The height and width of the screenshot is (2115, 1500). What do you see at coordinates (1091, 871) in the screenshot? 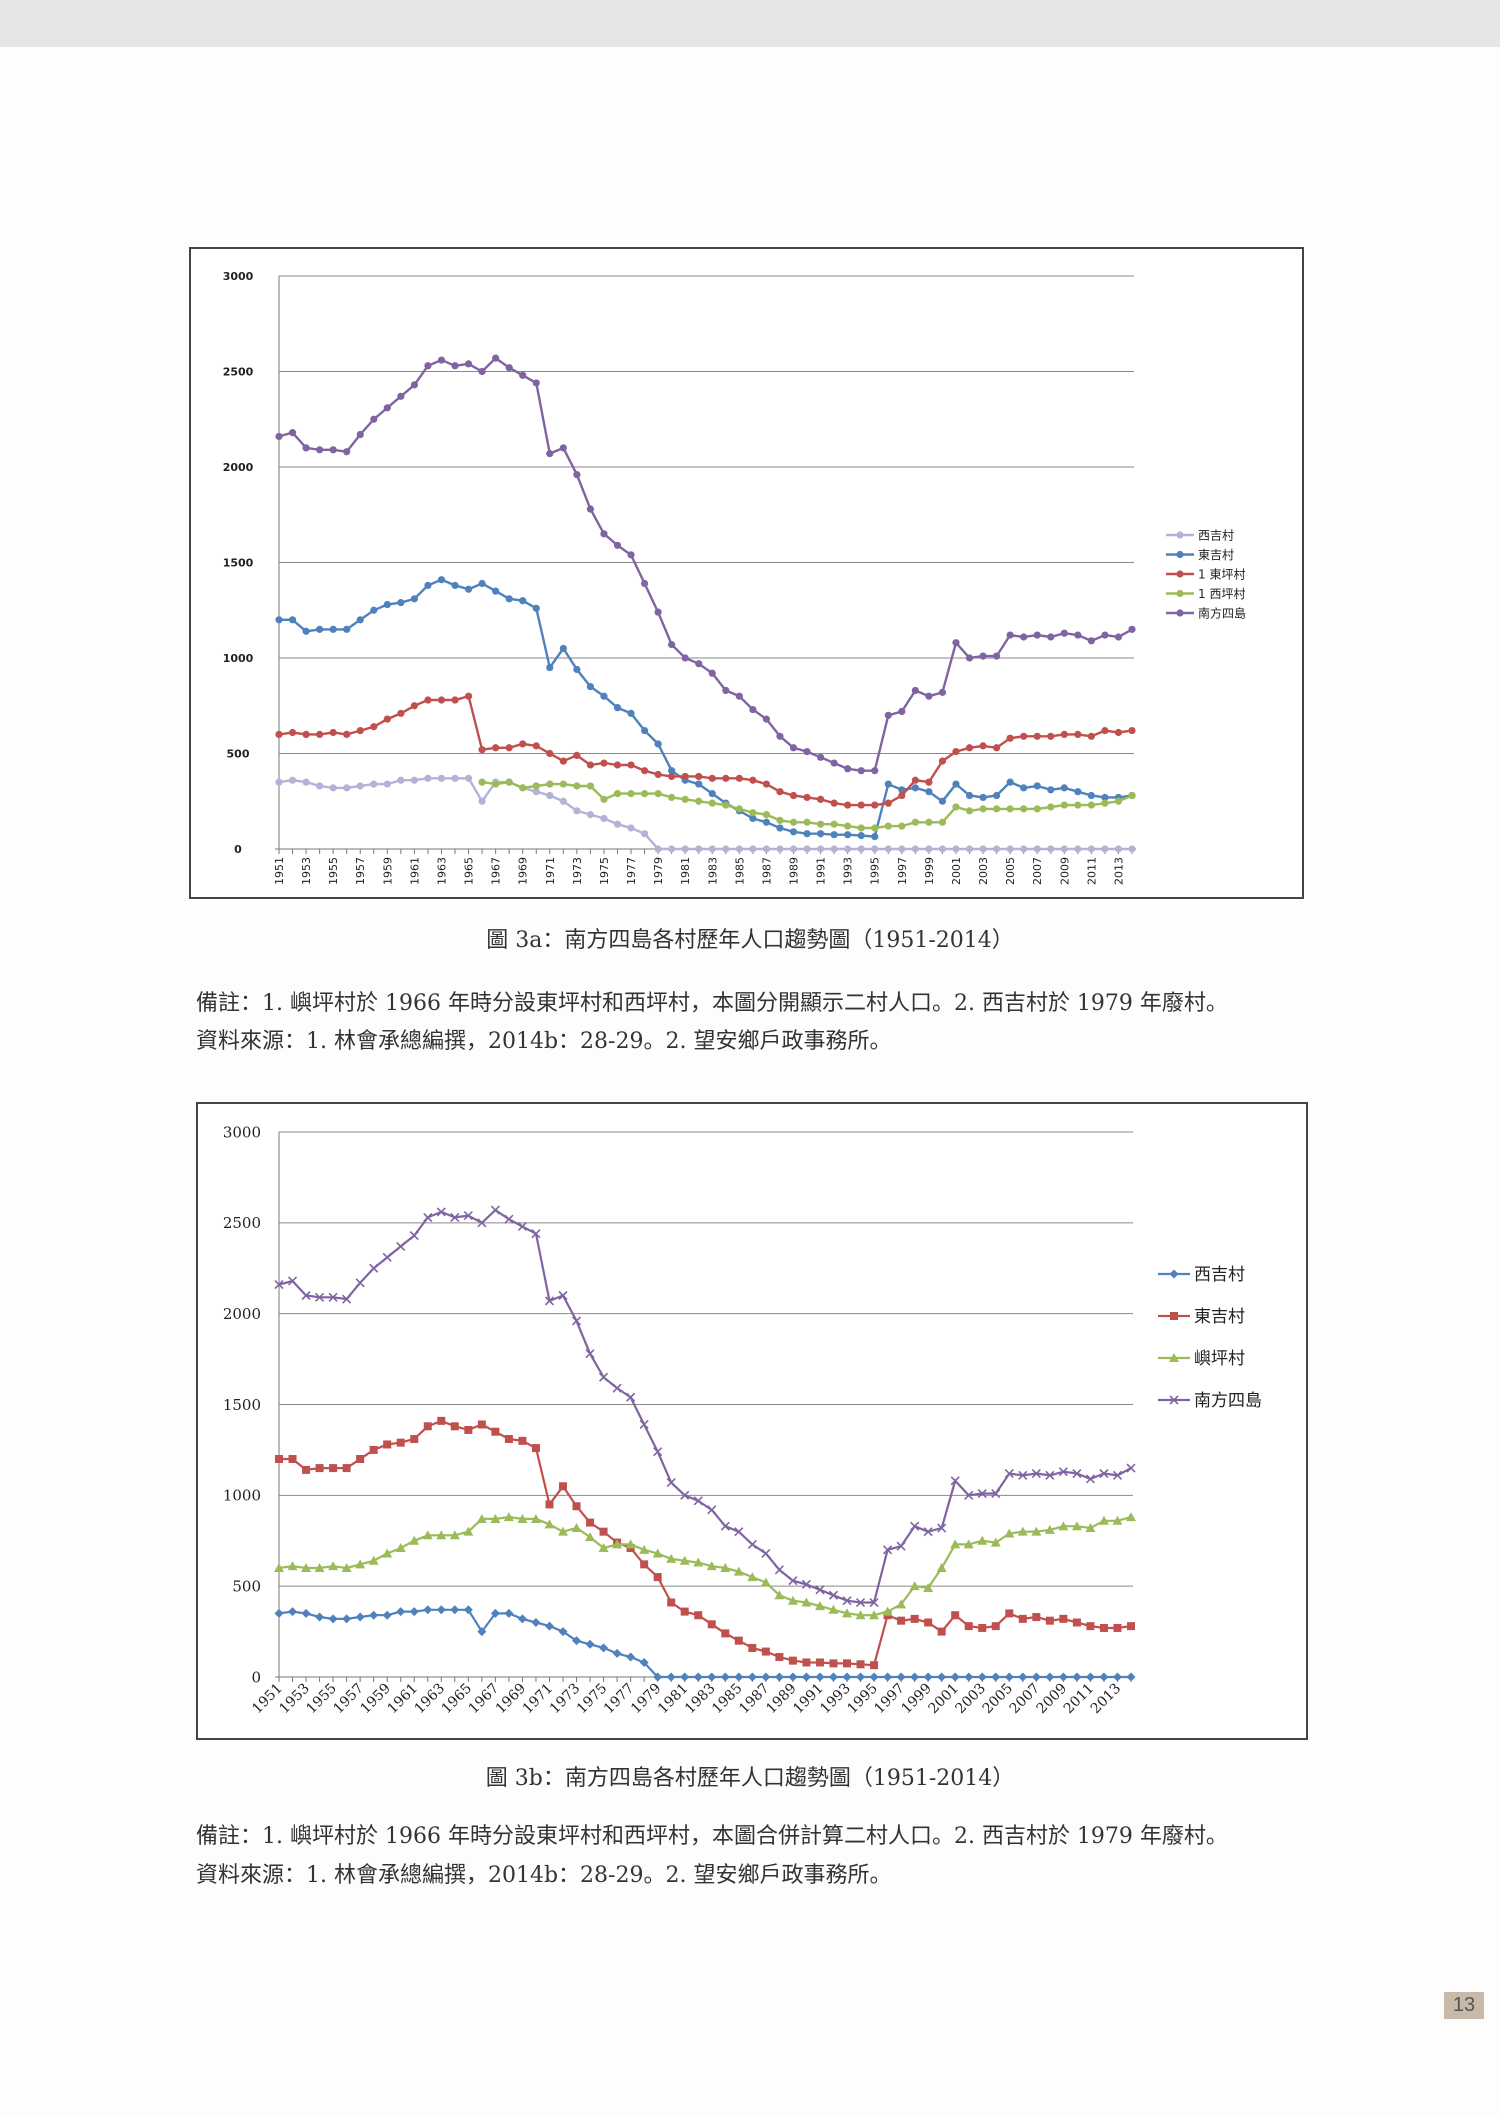
I see `x-tick-label: 2011` at bounding box center [1091, 871].